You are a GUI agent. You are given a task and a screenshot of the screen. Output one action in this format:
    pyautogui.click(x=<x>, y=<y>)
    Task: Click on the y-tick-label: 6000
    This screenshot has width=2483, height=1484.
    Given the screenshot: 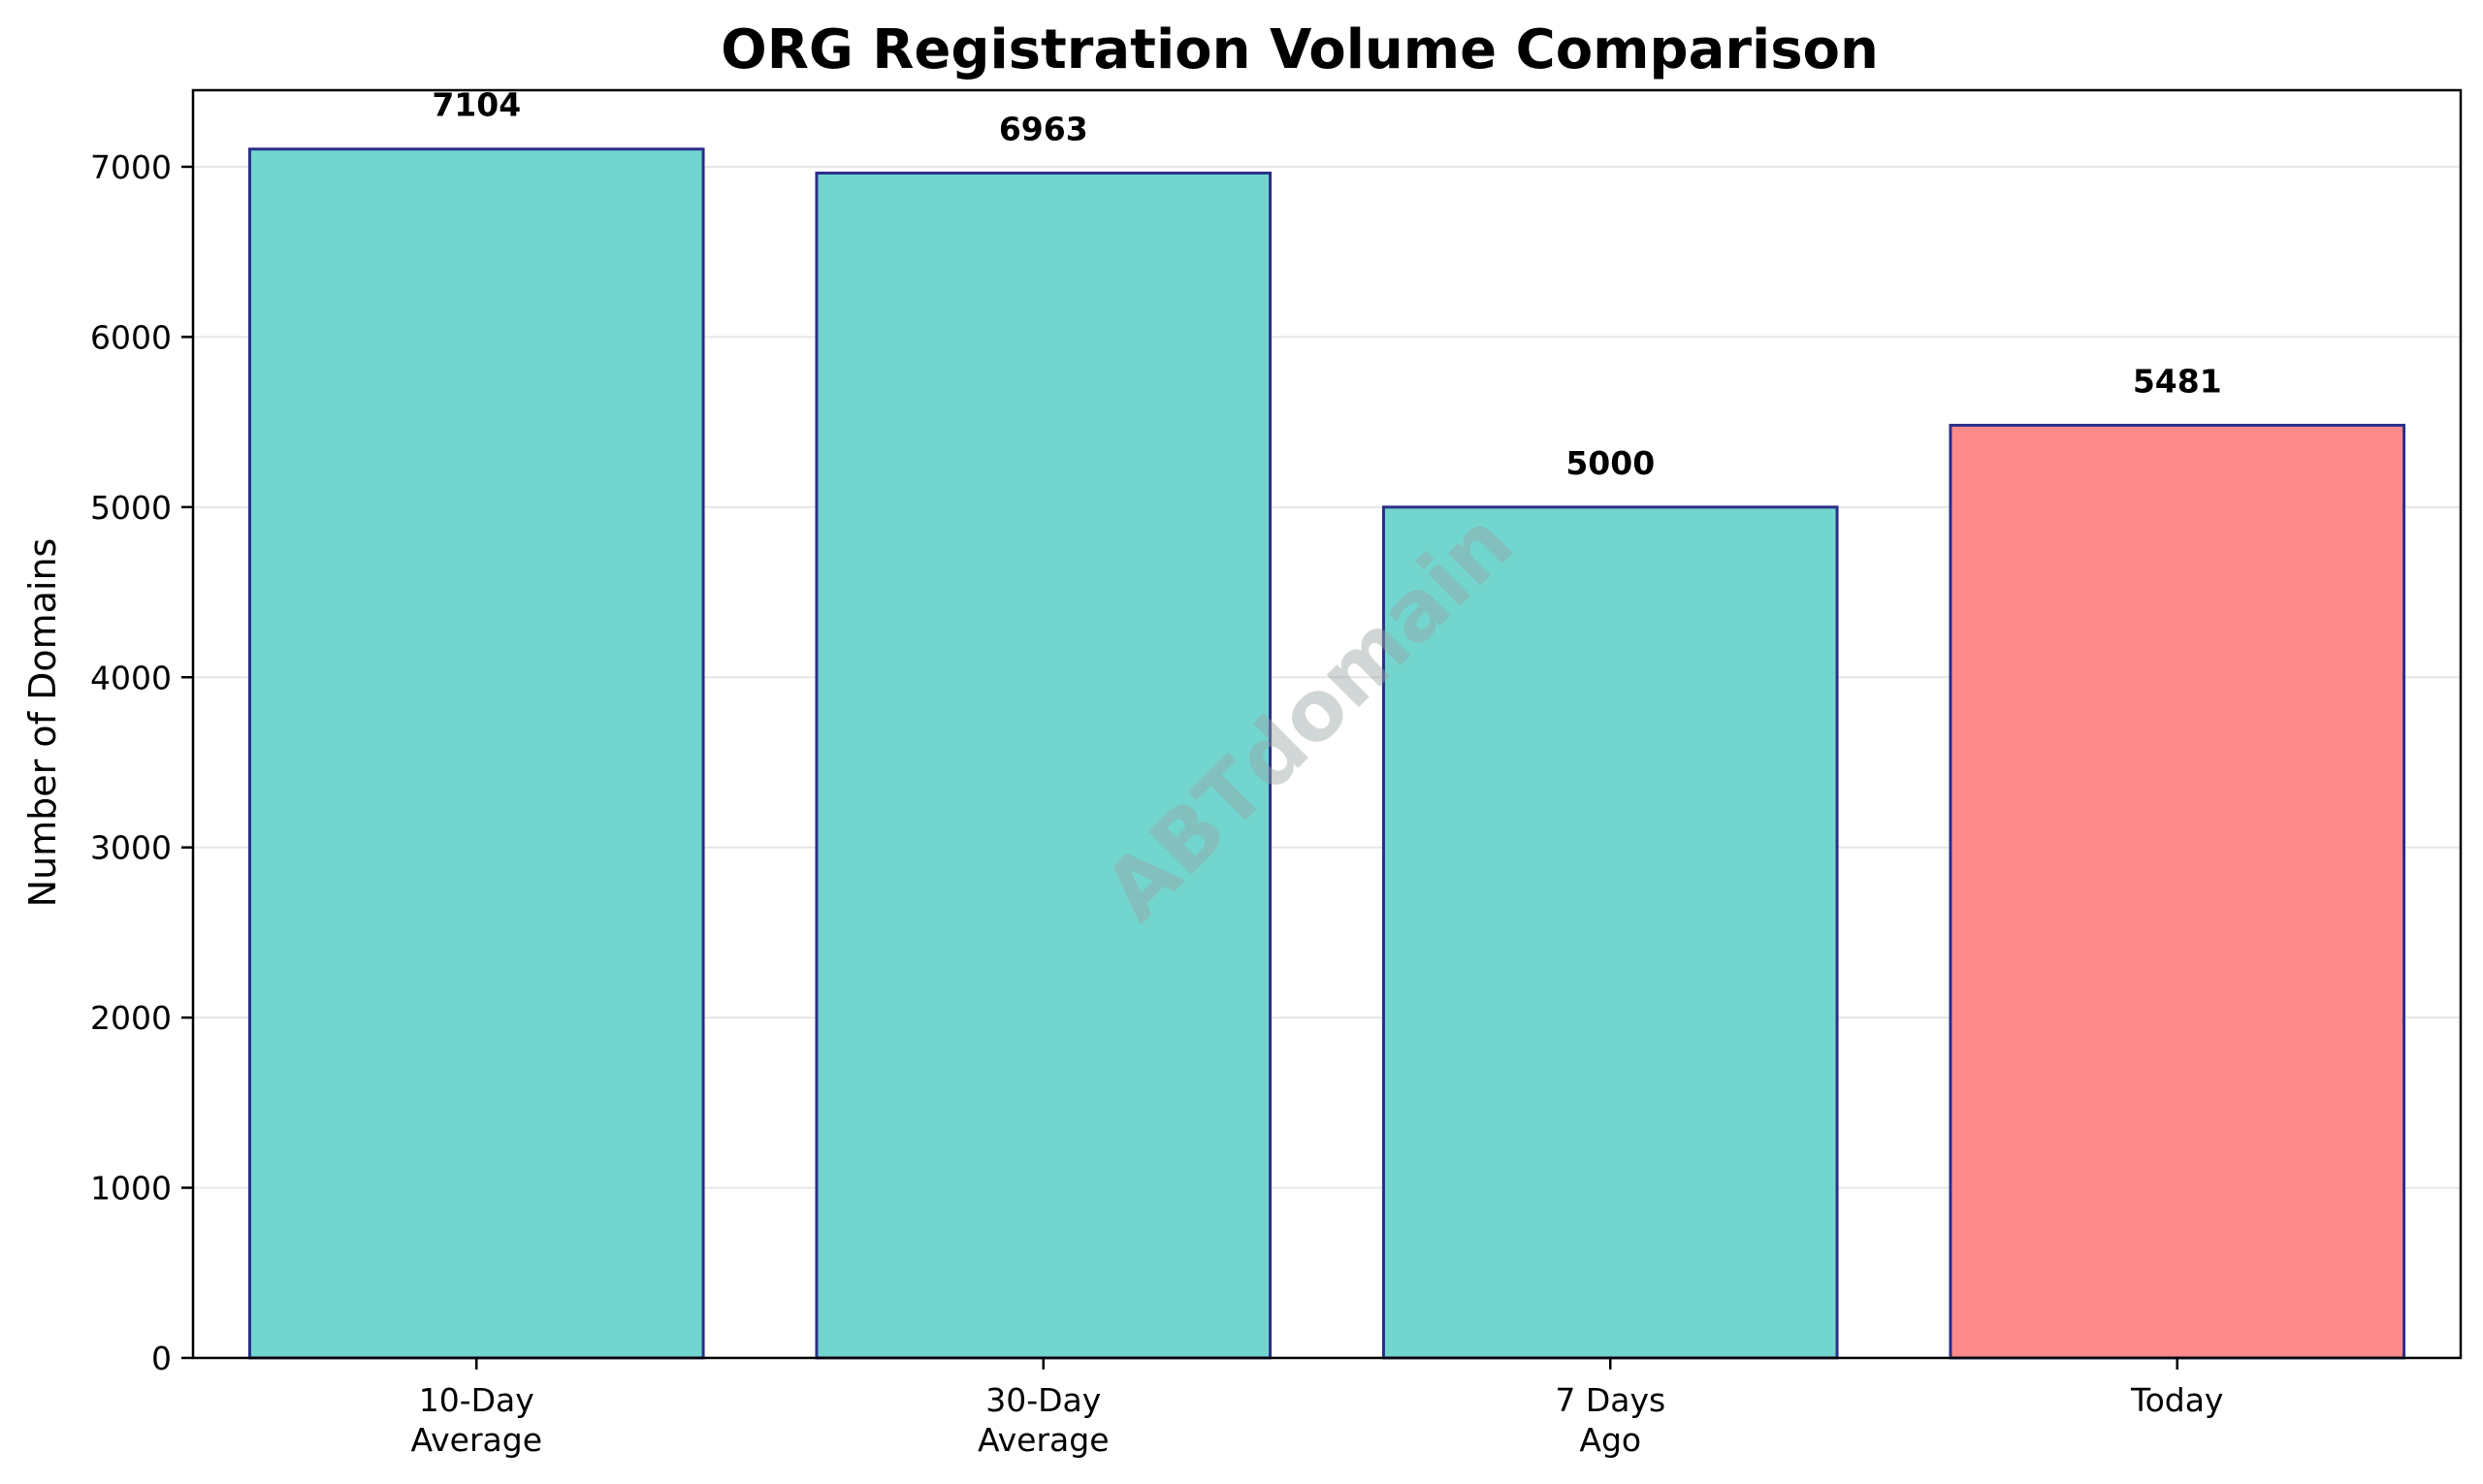 What is the action you would take?
    pyautogui.click(x=131, y=337)
    